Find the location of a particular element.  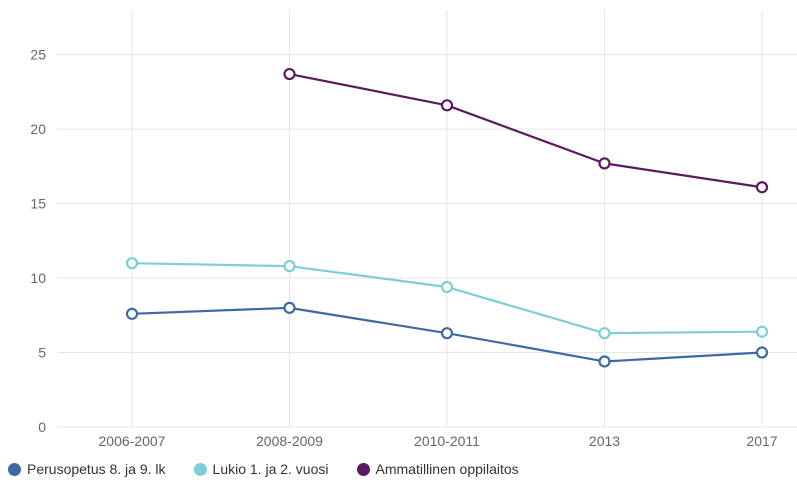

x-tick-label: 2010-2011 is located at coordinates (447, 441).